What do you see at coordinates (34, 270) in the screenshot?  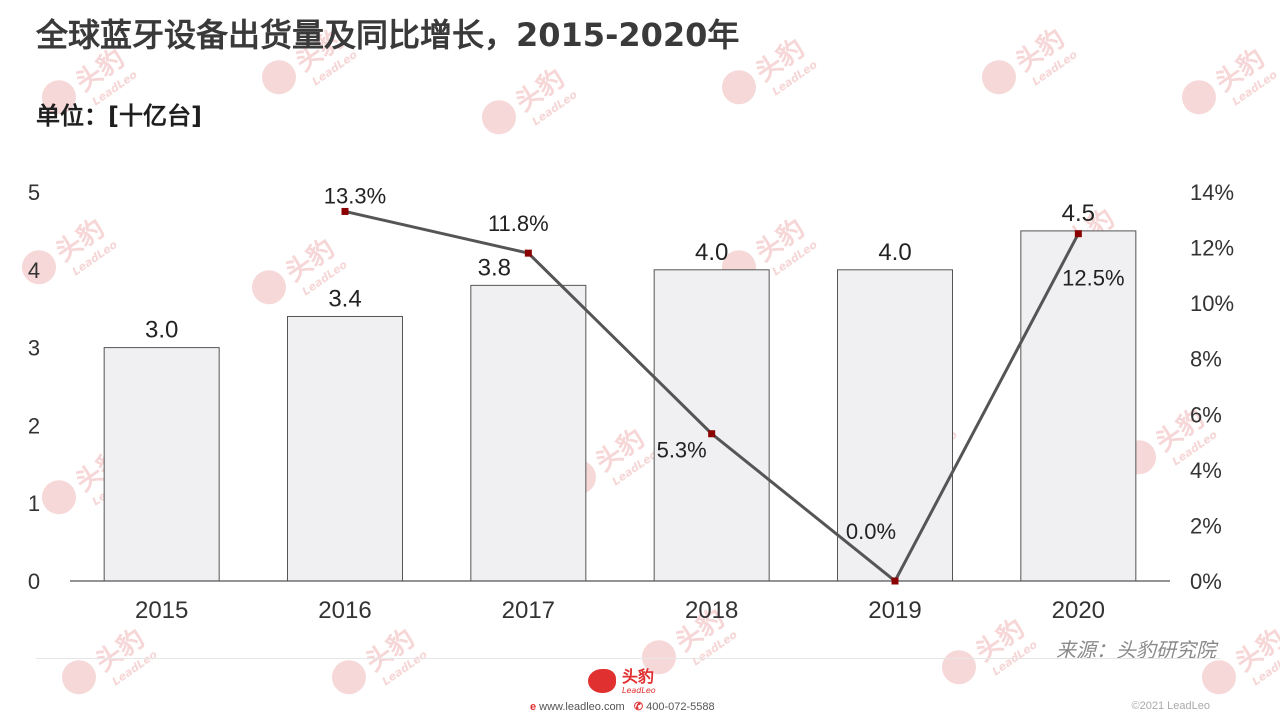 I see `y-left-tick-label: 4` at bounding box center [34, 270].